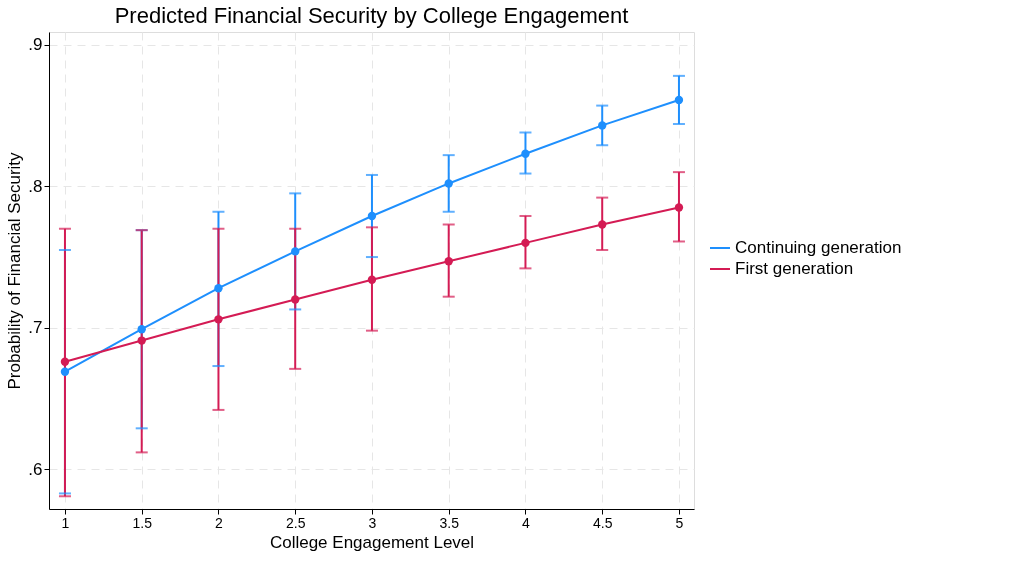 The height and width of the screenshot is (577, 1036). Describe the element at coordinates (372, 542) in the screenshot. I see `x-axis-title: College Engagement Level` at that location.